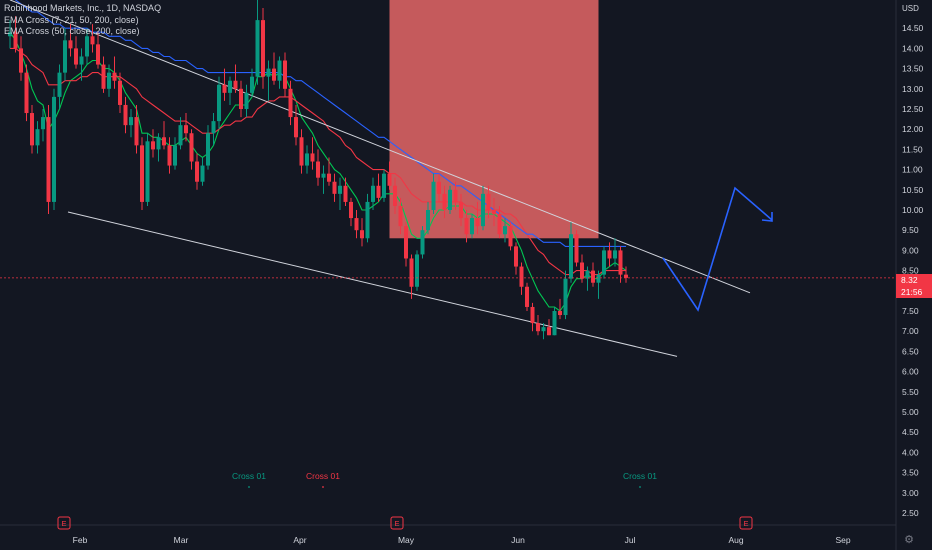 The image size is (932, 550). What do you see at coordinates (913, 190) in the screenshot?
I see `y-tick-label: 10.50` at bounding box center [913, 190].